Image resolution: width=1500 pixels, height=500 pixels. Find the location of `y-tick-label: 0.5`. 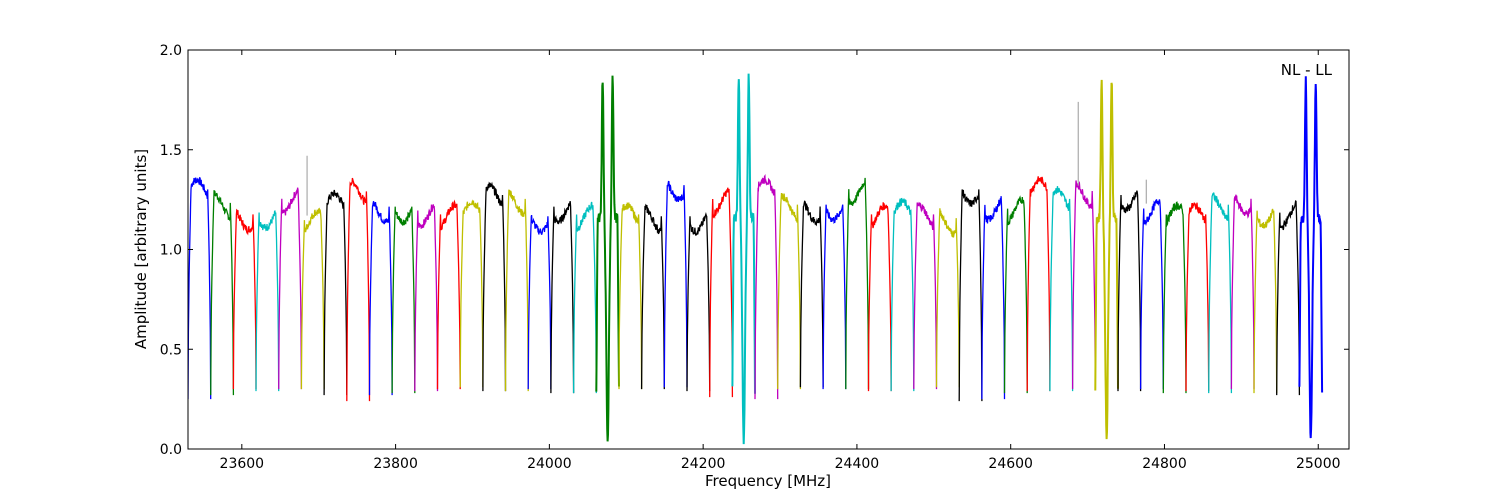

y-tick-label: 0.5 is located at coordinates (171, 350).